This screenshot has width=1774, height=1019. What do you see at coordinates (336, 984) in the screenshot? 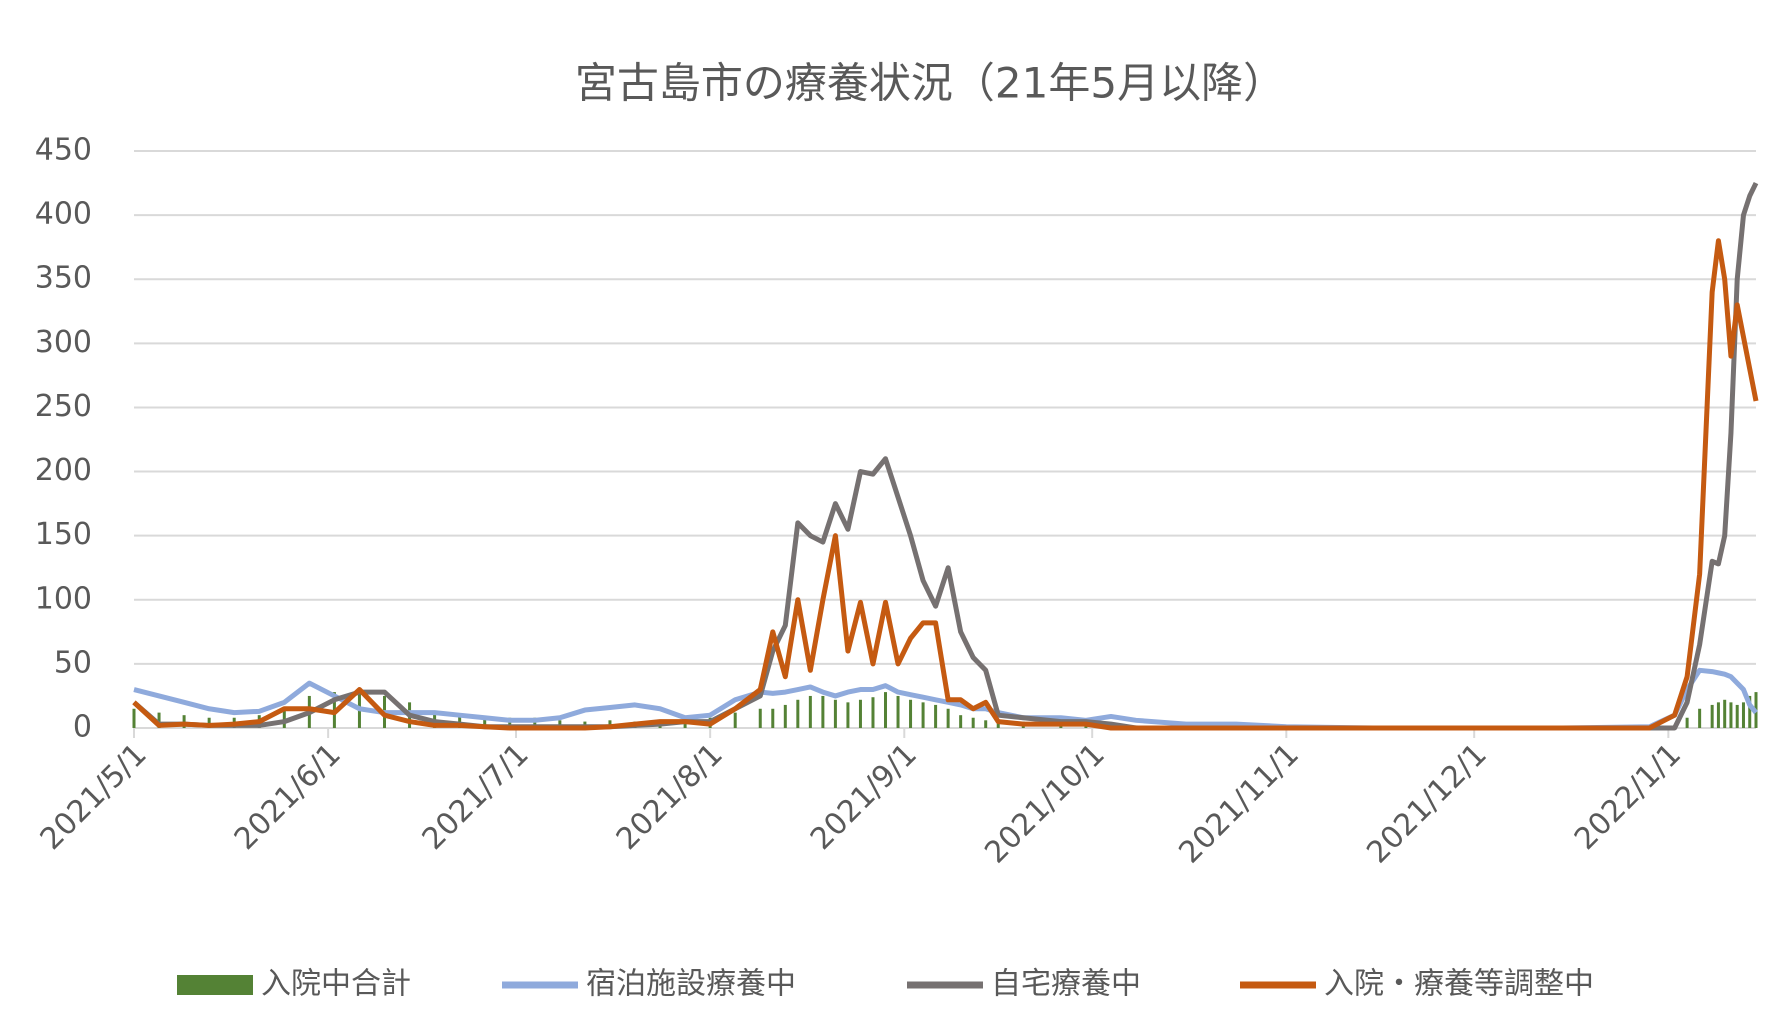
I see `legend-label: 入院中合計` at bounding box center [336, 984].